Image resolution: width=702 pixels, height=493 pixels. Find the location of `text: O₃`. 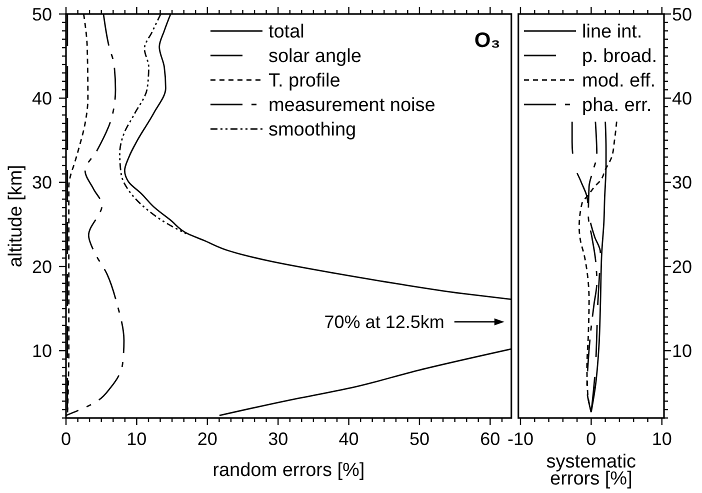

text: O₃ is located at coordinates (487, 40).